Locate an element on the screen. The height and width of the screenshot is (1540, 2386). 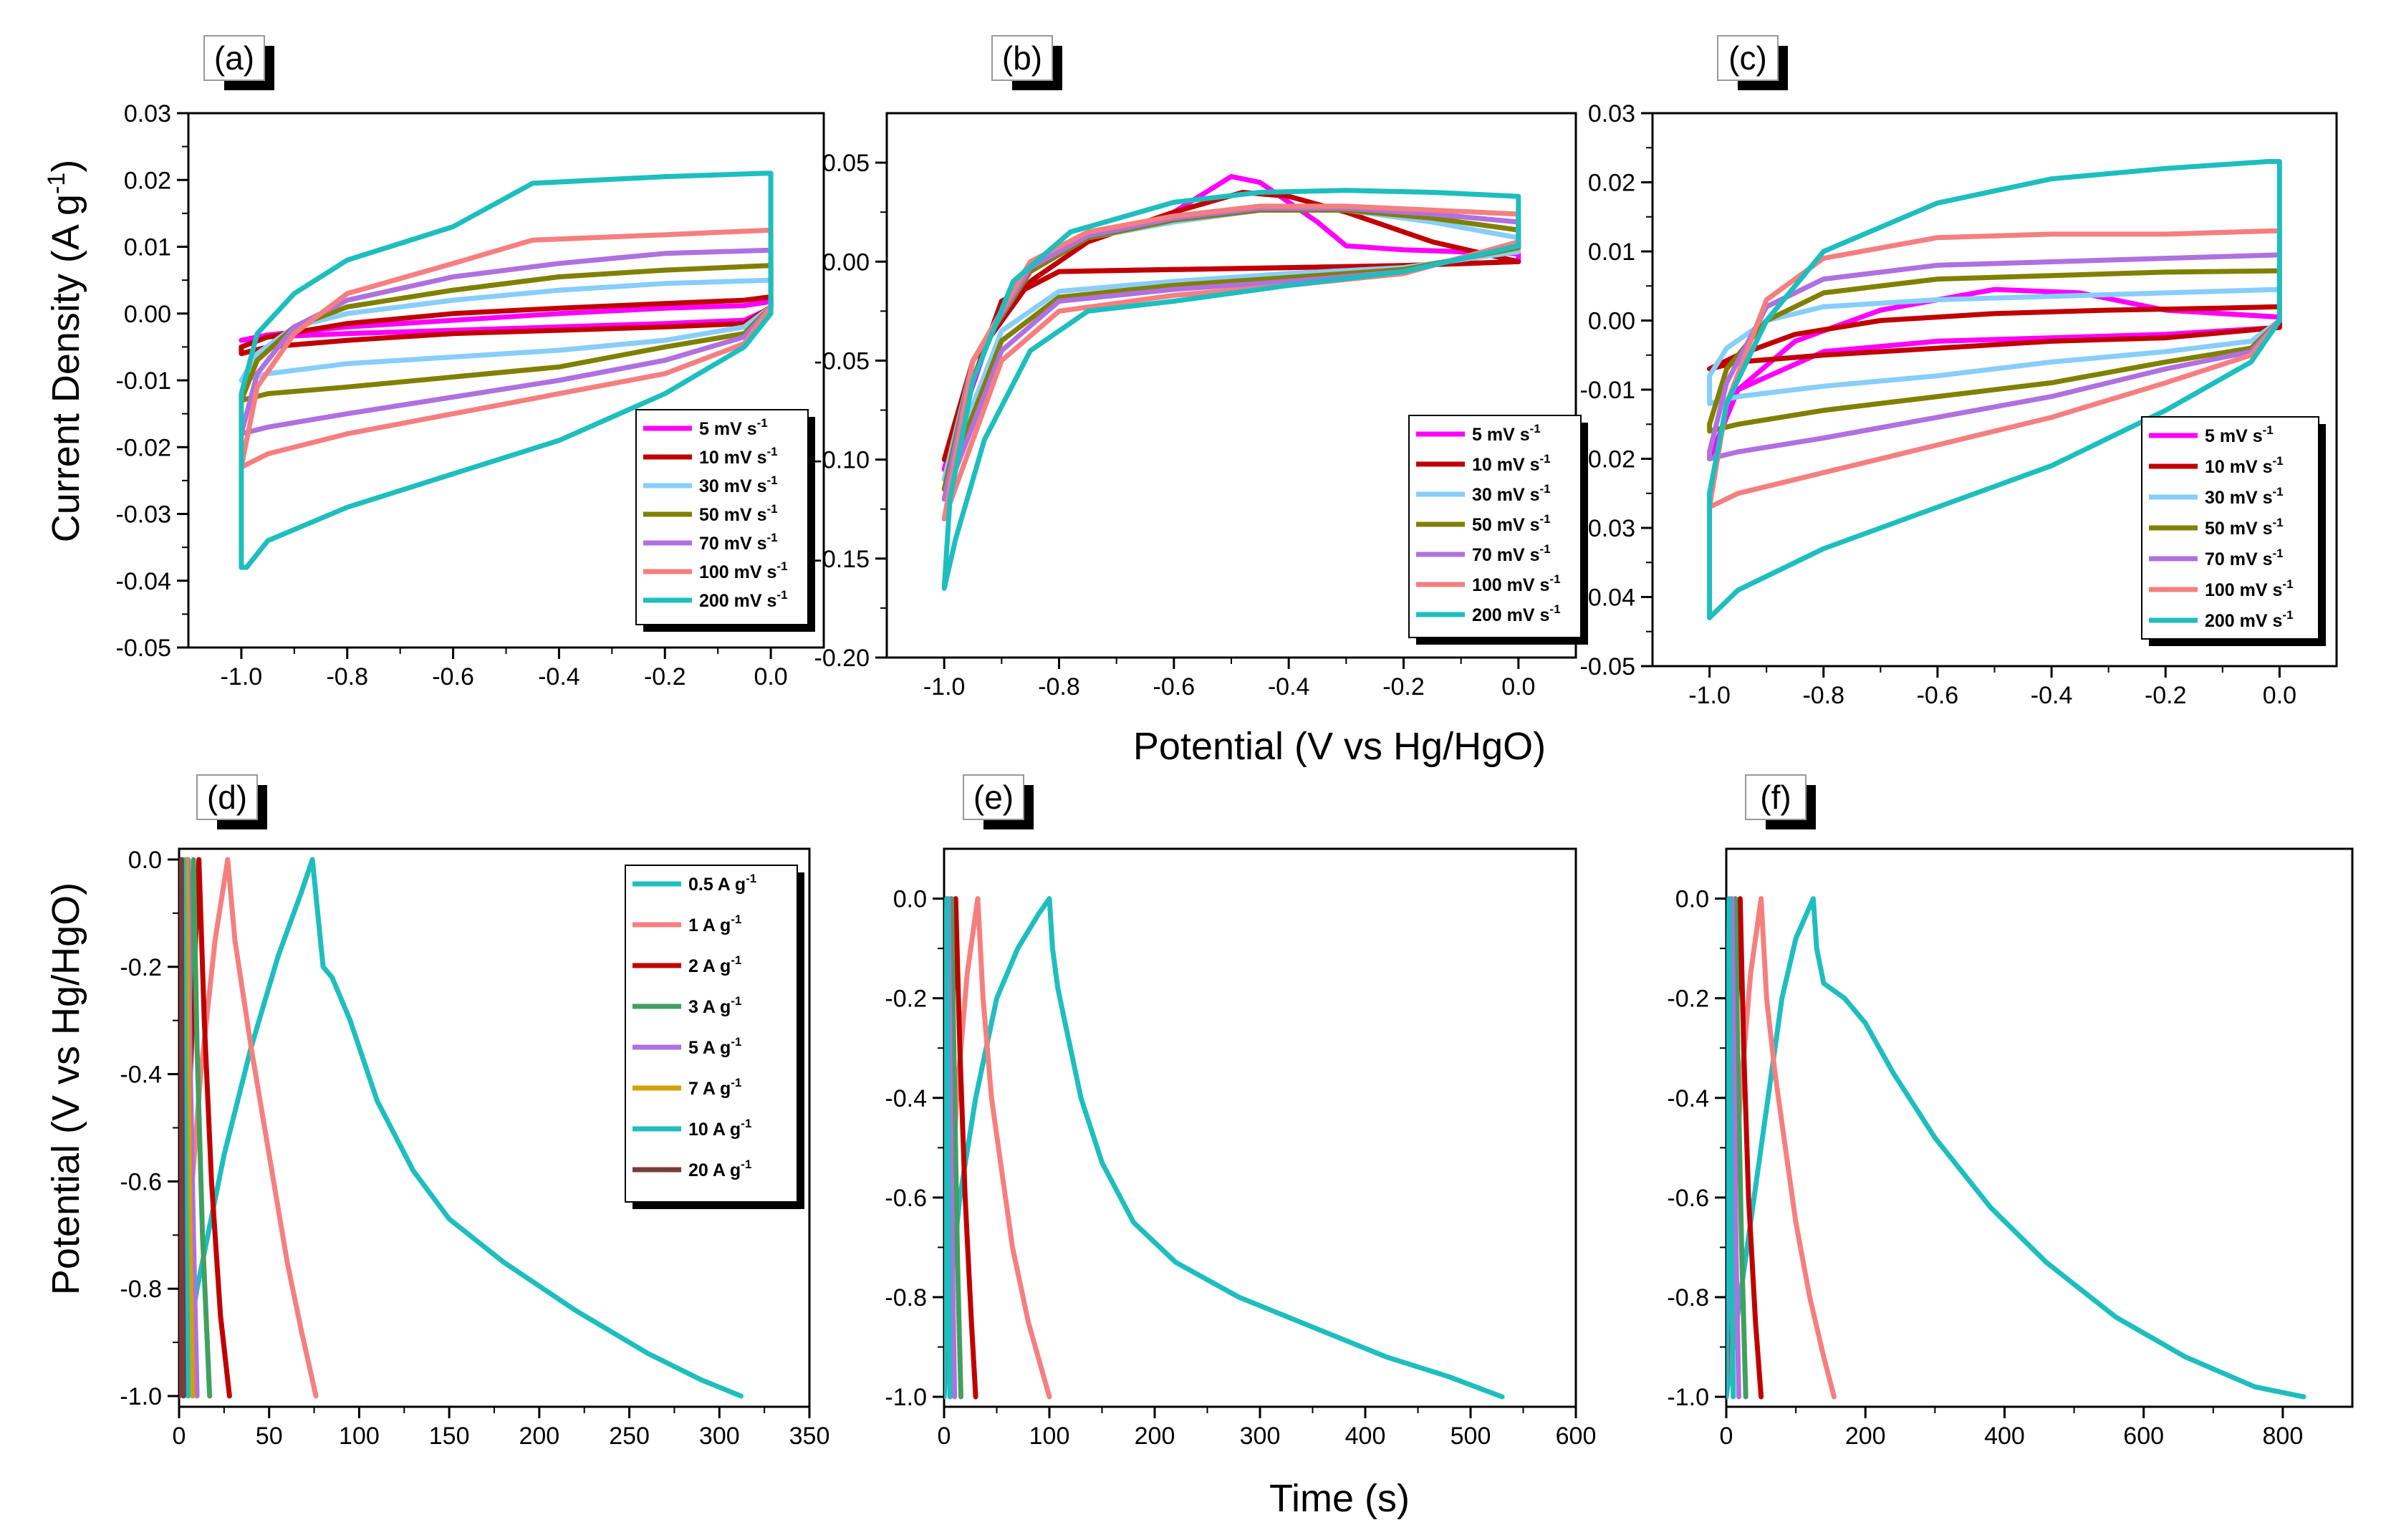
series-layer-d is located at coordinates (462, 1128).